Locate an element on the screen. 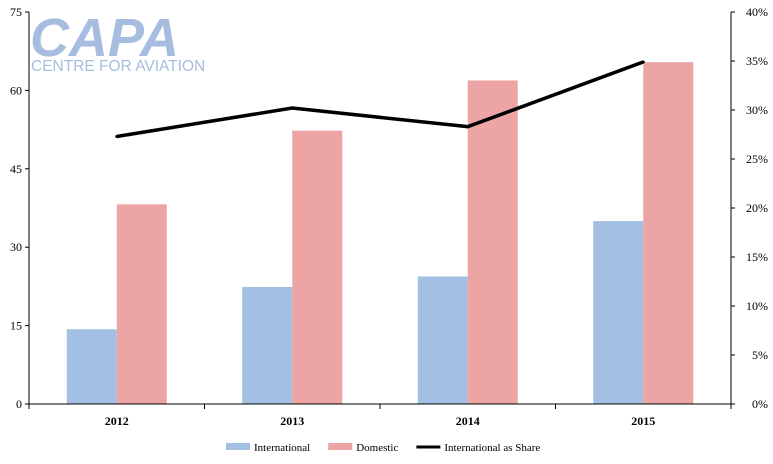 The image size is (773, 464). right-tick-label: 10% is located at coordinates (757, 306).